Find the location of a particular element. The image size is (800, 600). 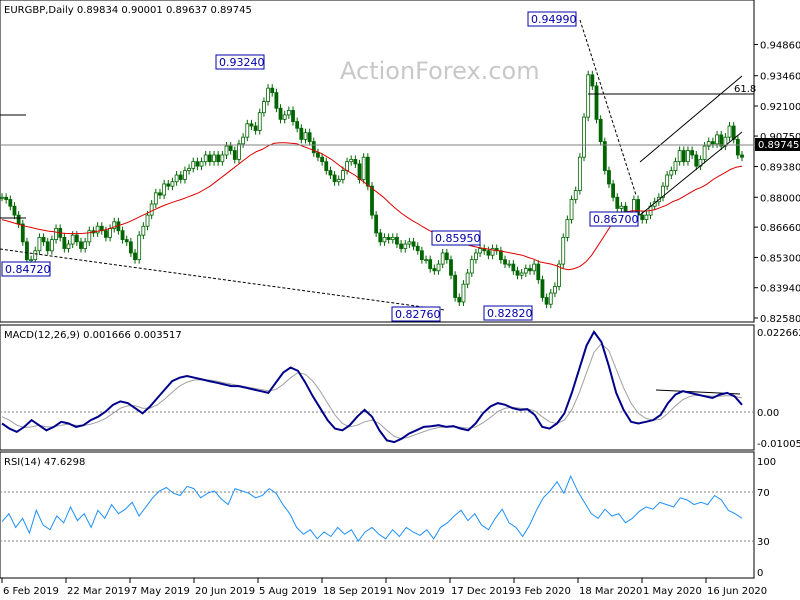

price-label-093240: 0.93240 is located at coordinates (240, 62).